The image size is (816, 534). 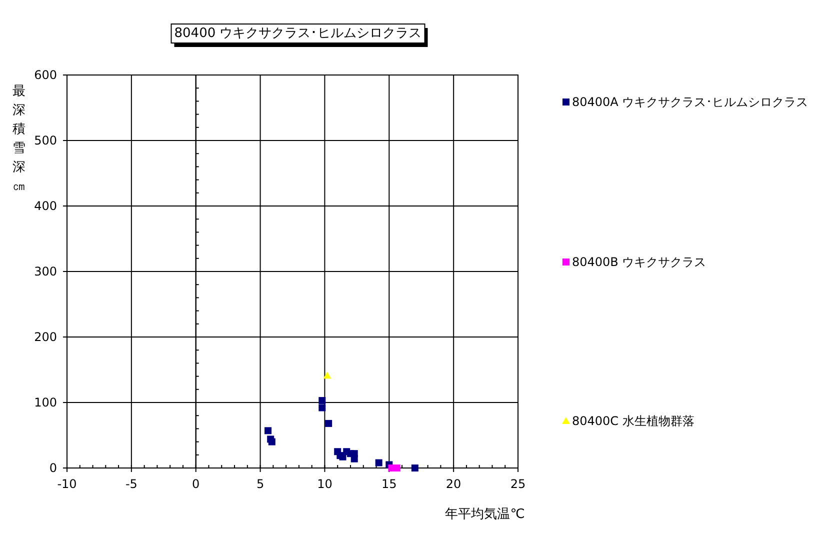 I want to click on y-tick-label: 0, so click(x=53, y=468).